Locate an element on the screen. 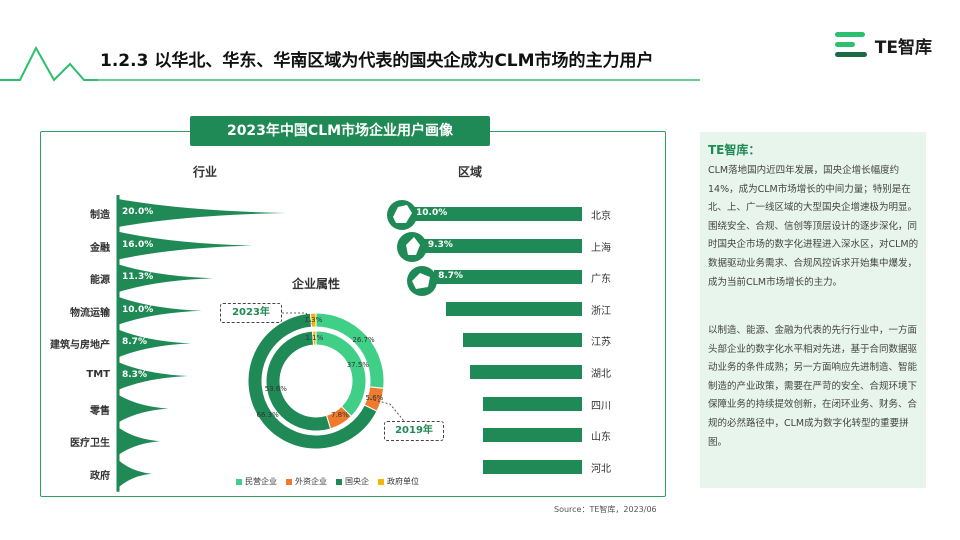  region-label: 山东 is located at coordinates (601, 438).